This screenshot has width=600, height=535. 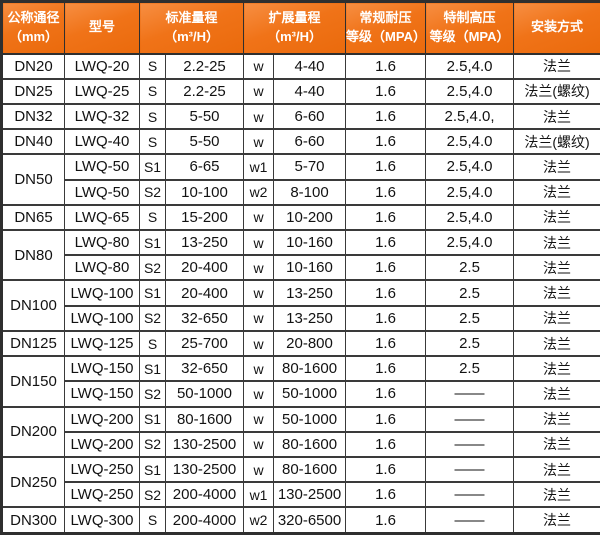 I want to click on cell-dn: DN200, so click(x=33, y=432).